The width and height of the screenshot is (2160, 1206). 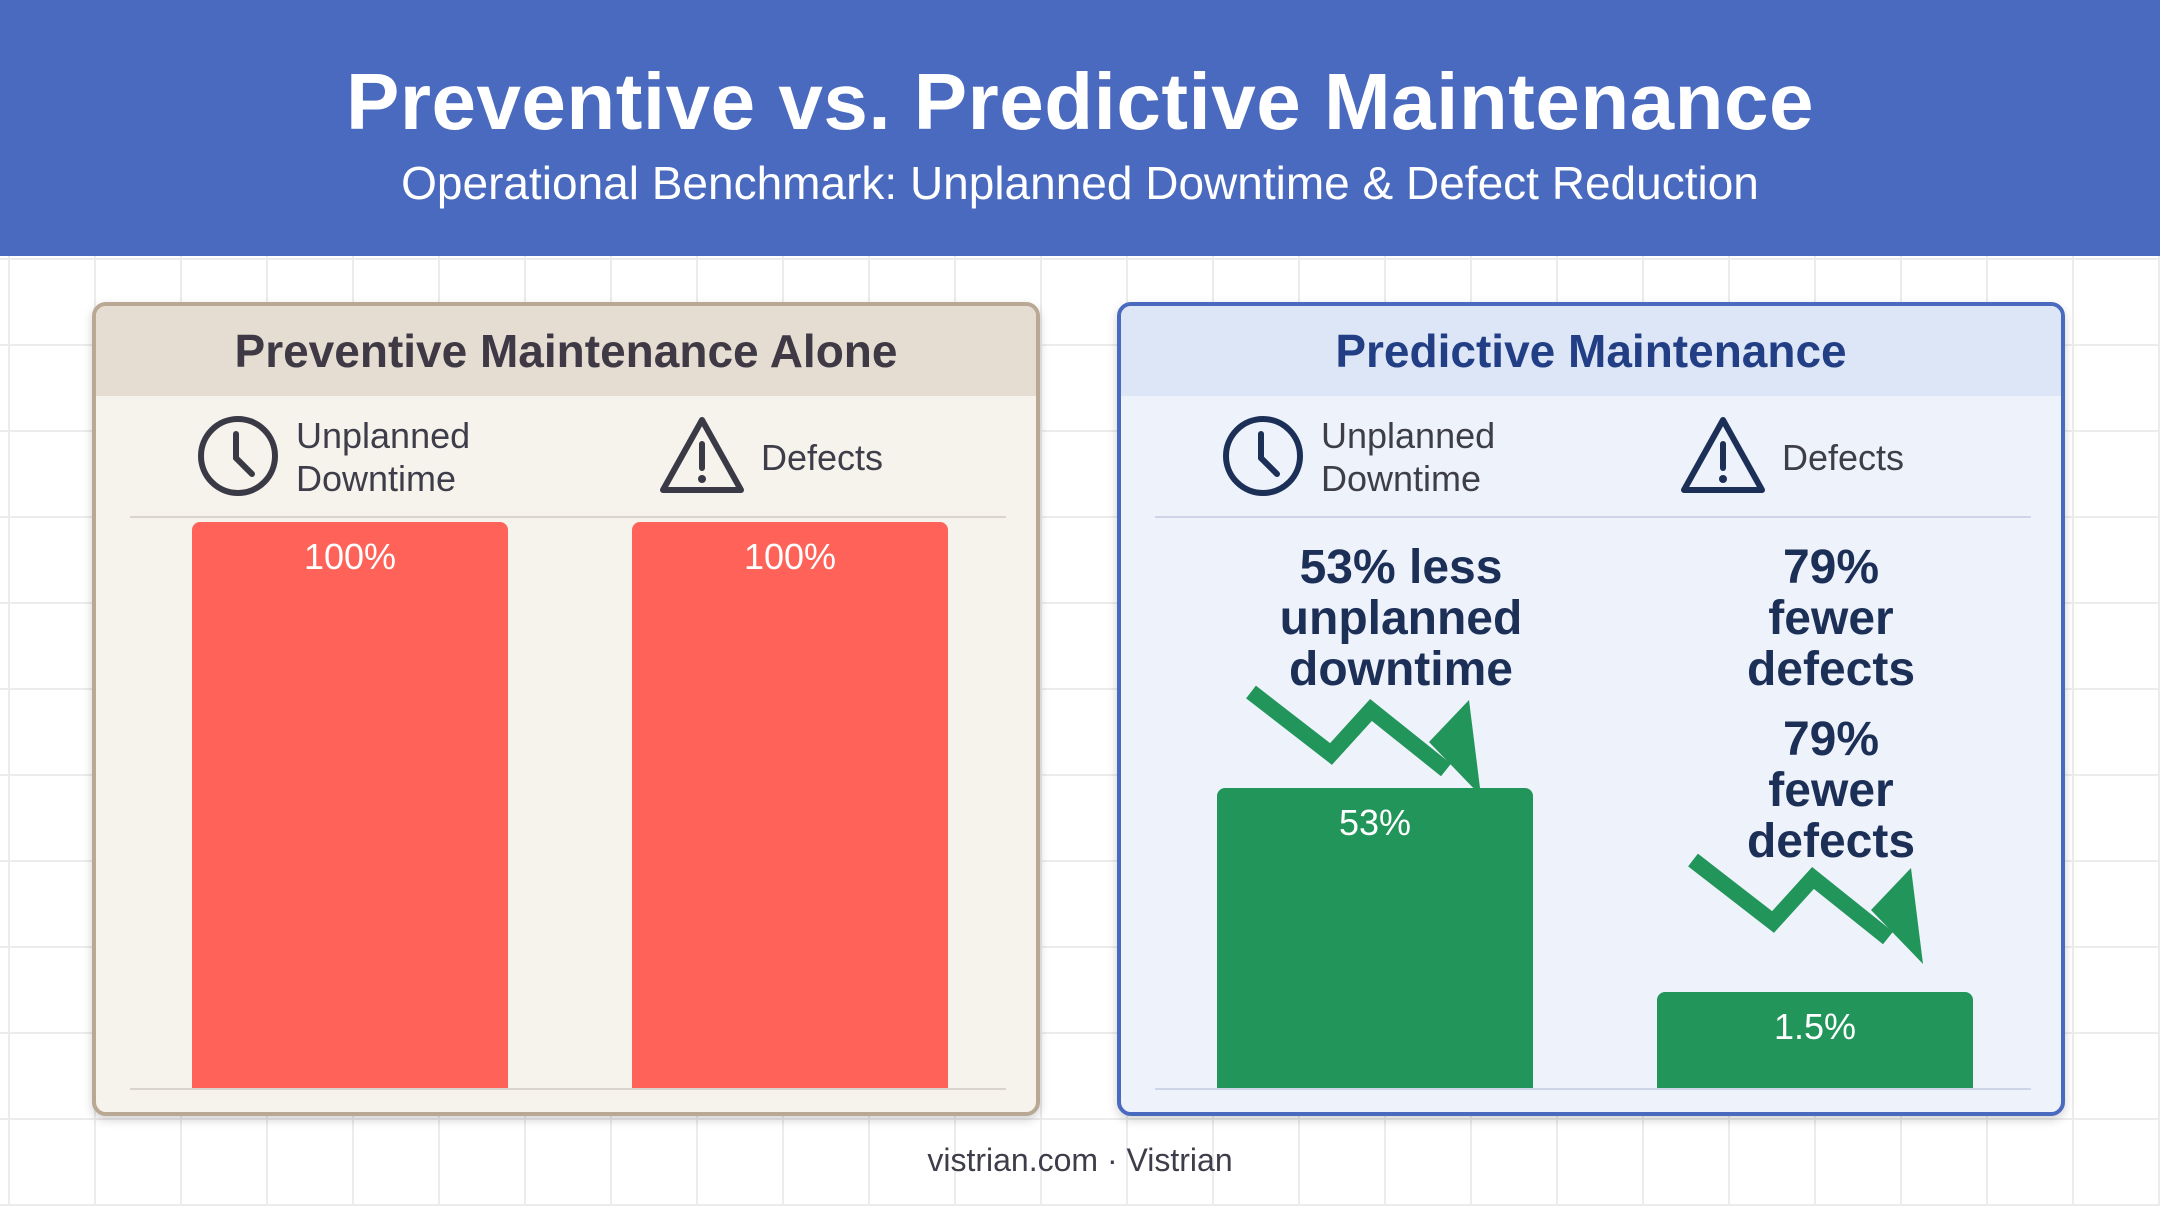 I want to click on callout-line: unplanned, so click(x=1401, y=618).